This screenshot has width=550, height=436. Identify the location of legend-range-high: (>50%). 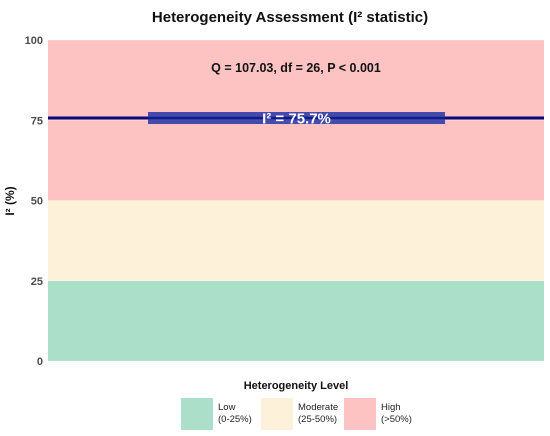
(396, 419).